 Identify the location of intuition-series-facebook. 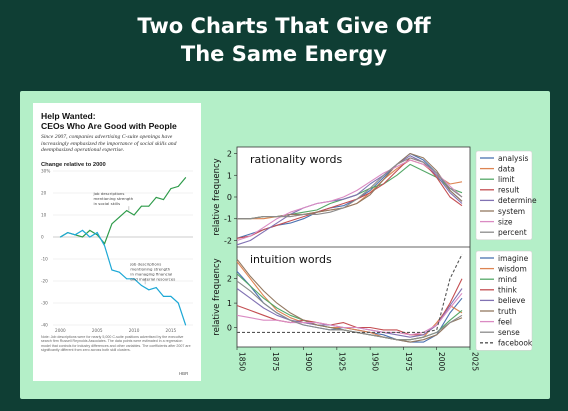
(350, 293).